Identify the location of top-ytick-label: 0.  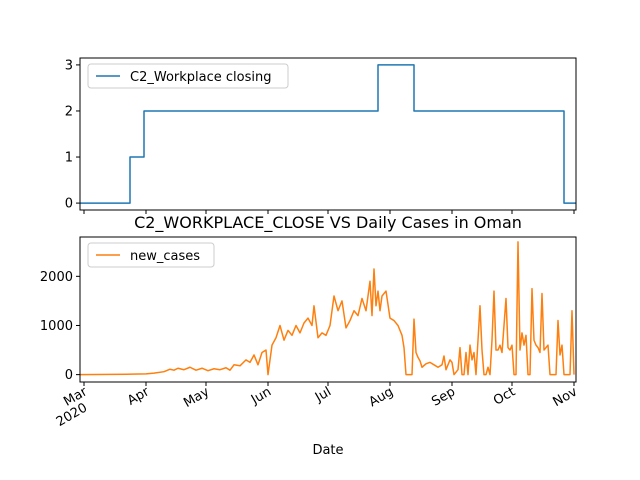
(69, 204).